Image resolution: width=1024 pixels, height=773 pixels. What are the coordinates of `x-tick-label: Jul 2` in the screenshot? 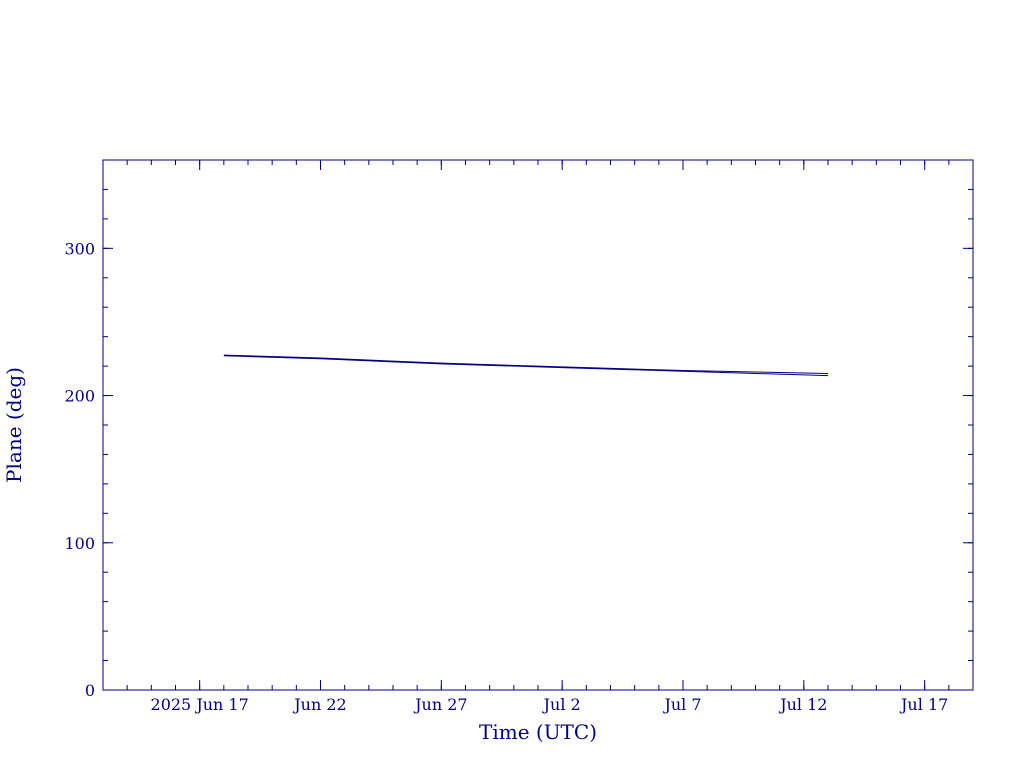 It's located at (561, 704).